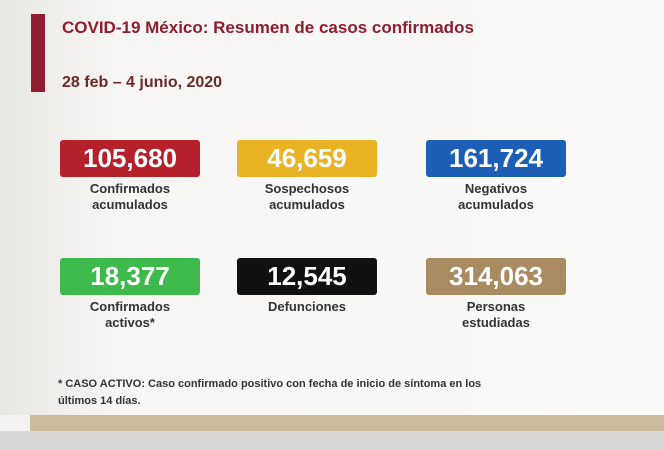  Describe the element at coordinates (38, 53) in the screenshot. I see `accent-bar` at that location.